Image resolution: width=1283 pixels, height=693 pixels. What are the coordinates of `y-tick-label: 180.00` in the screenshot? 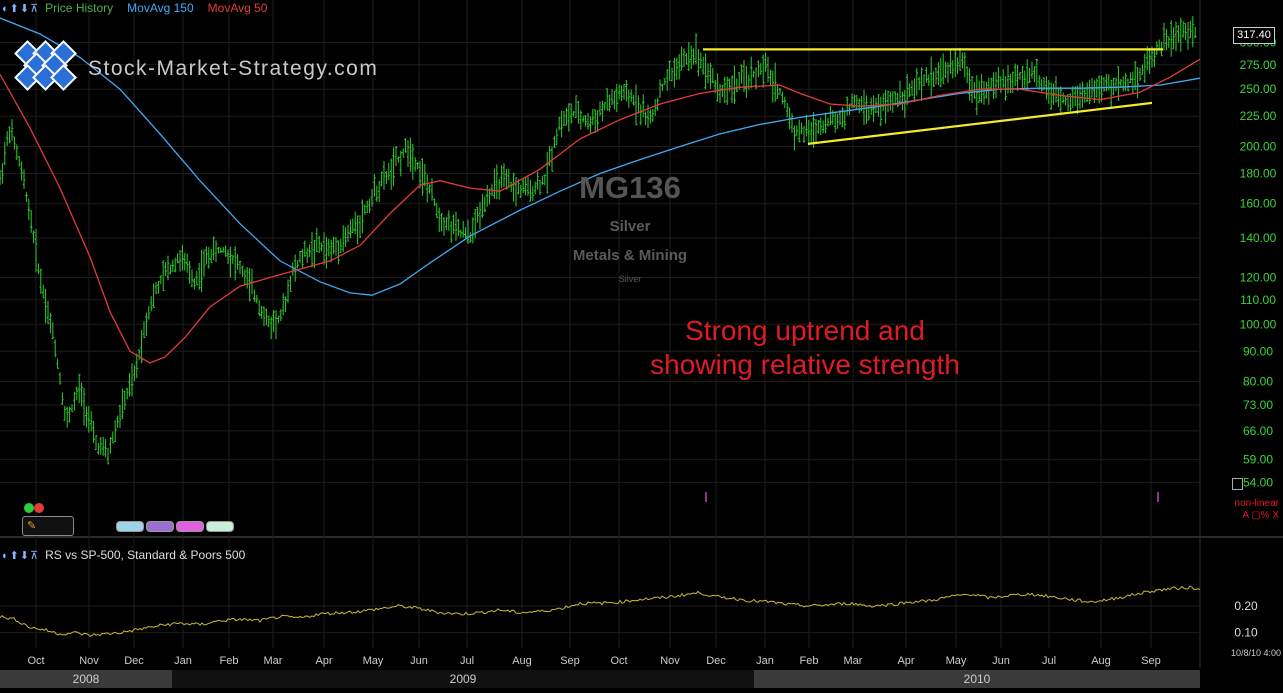 It's located at (1258, 173).